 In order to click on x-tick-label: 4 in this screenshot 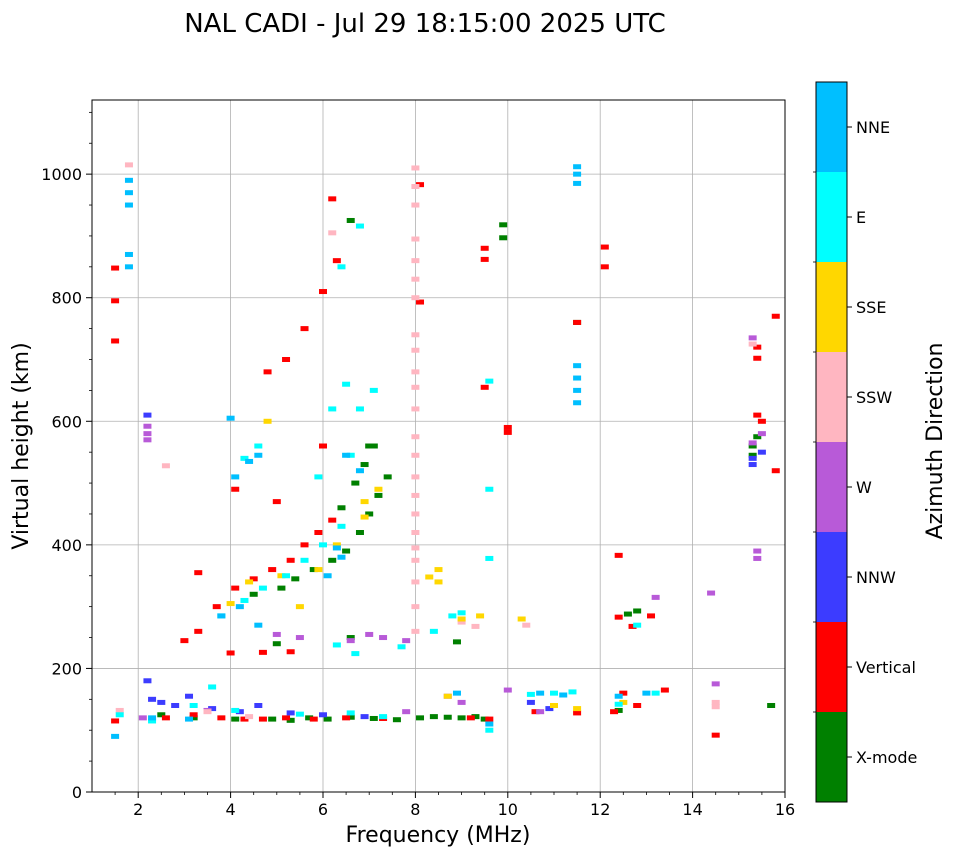, I will do `click(231, 809)`.